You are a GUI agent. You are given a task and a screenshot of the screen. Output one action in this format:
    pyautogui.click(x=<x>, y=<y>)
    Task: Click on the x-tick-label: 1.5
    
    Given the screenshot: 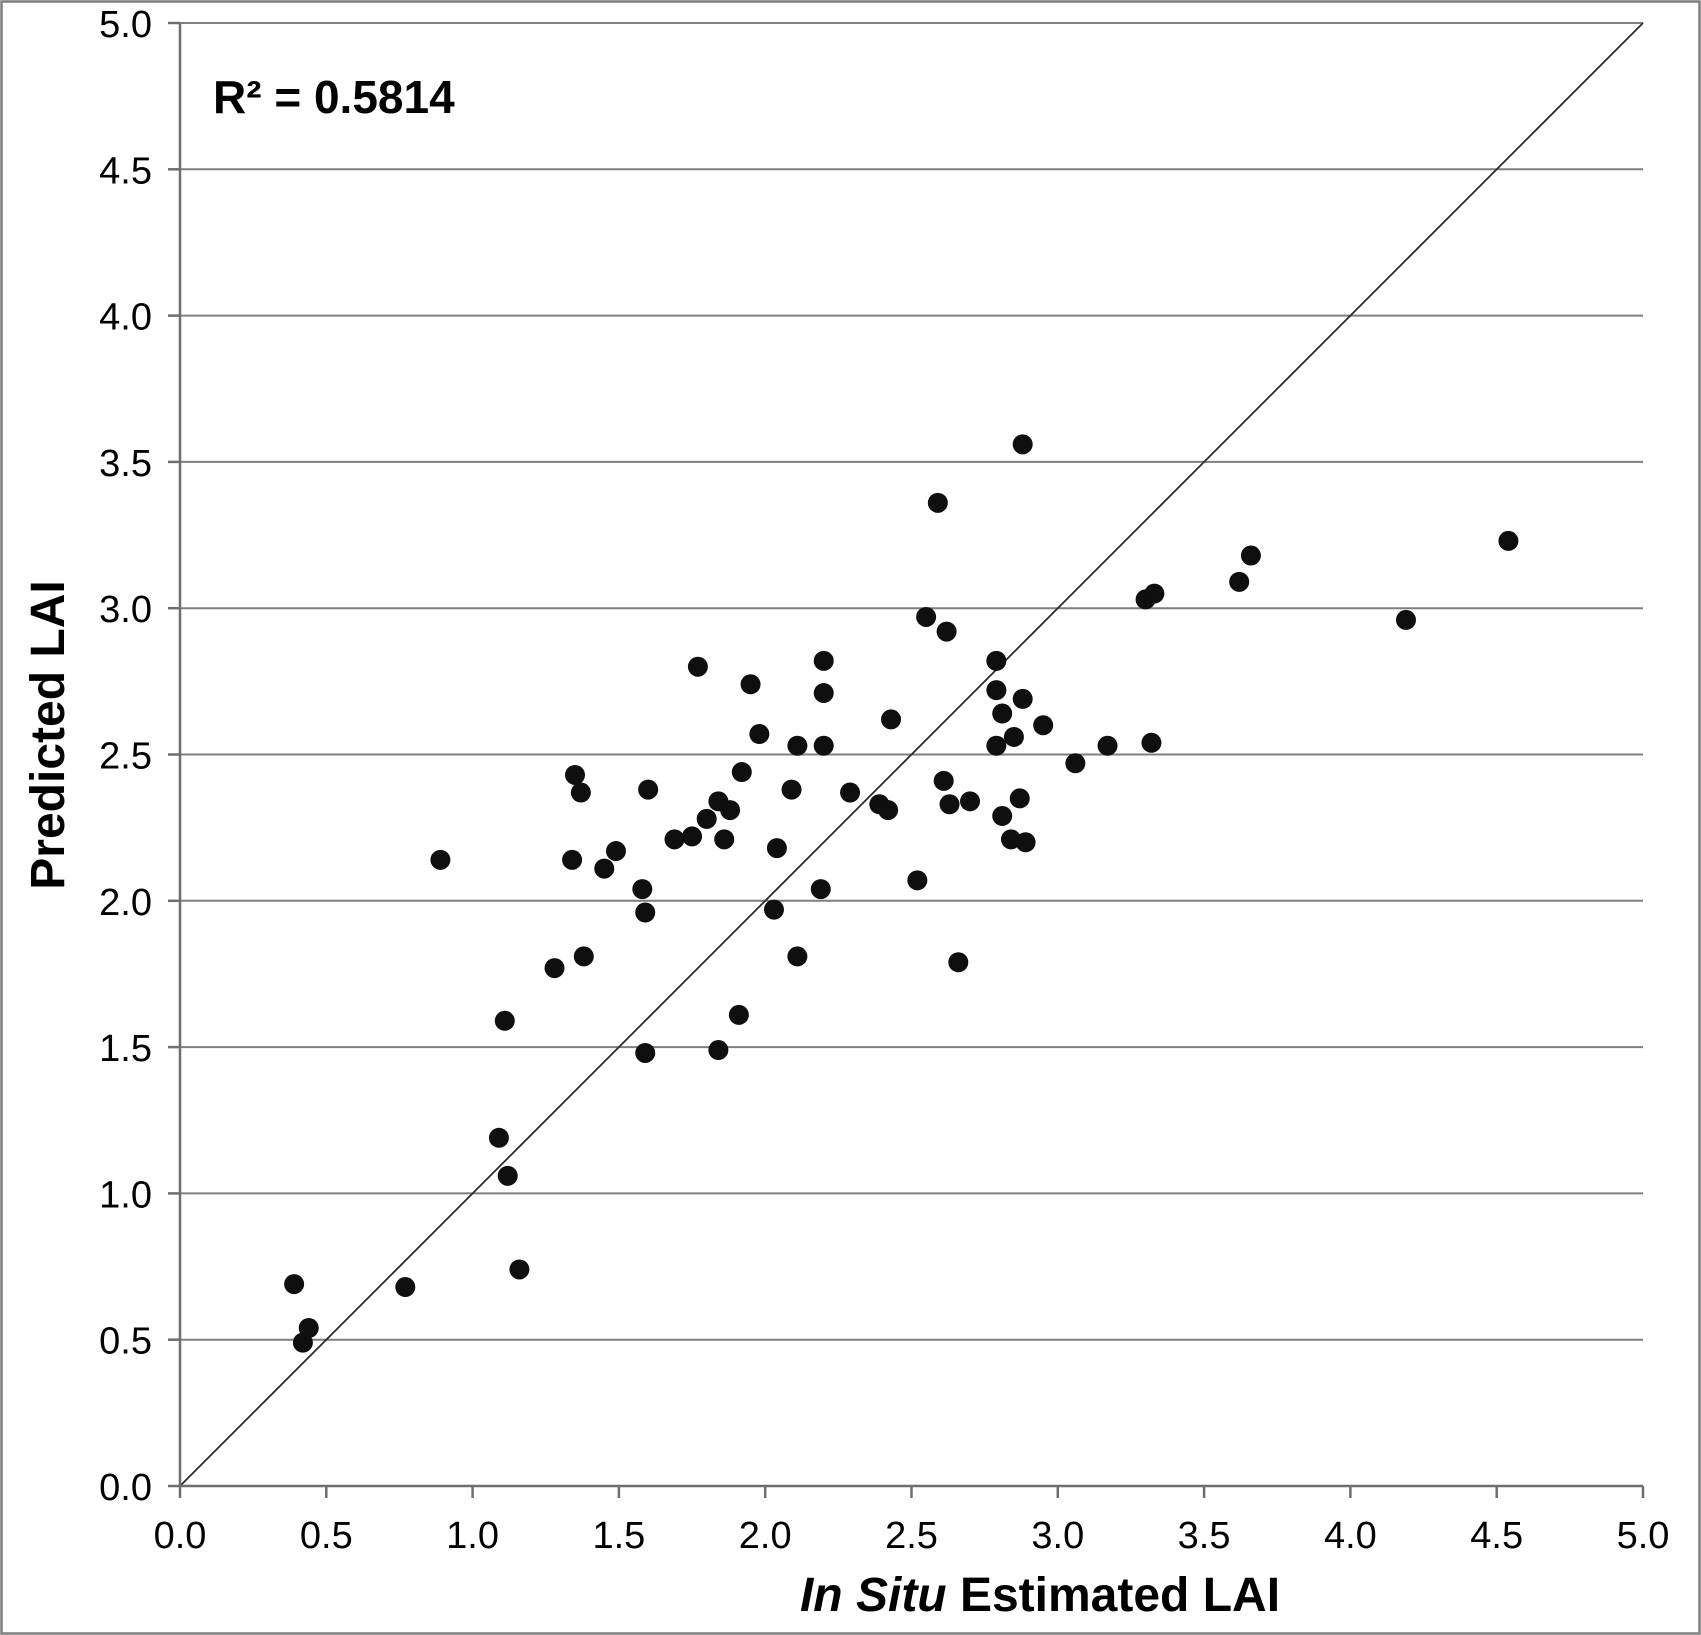 What is the action you would take?
    pyautogui.click(x=618, y=1536)
    